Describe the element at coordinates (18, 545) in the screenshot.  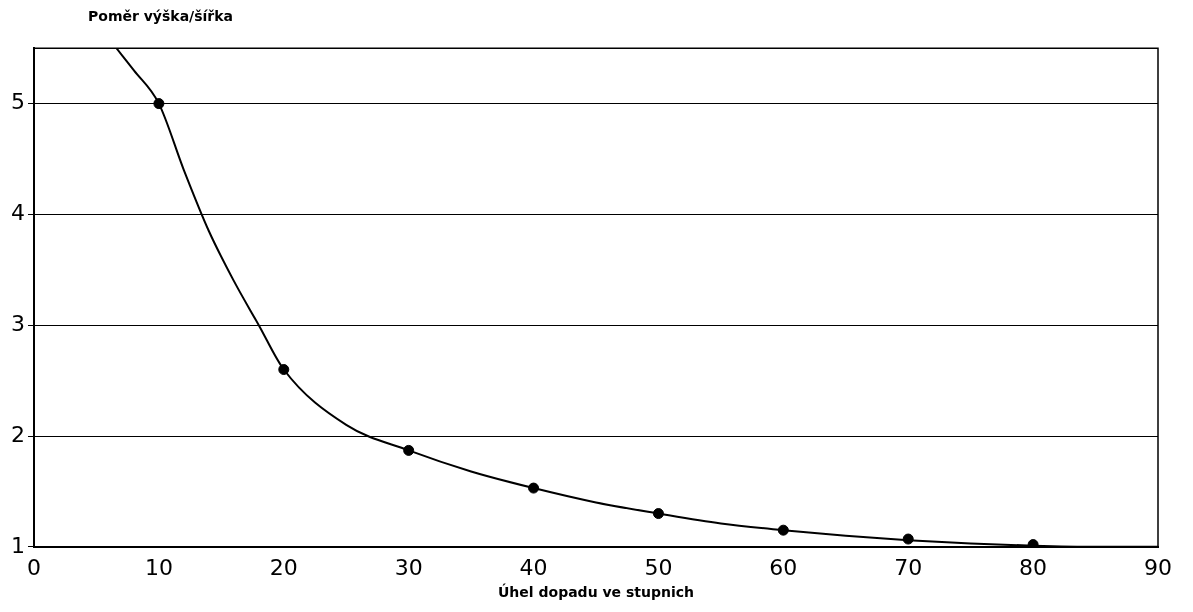
I see `y-tick-label: 1` at that location.